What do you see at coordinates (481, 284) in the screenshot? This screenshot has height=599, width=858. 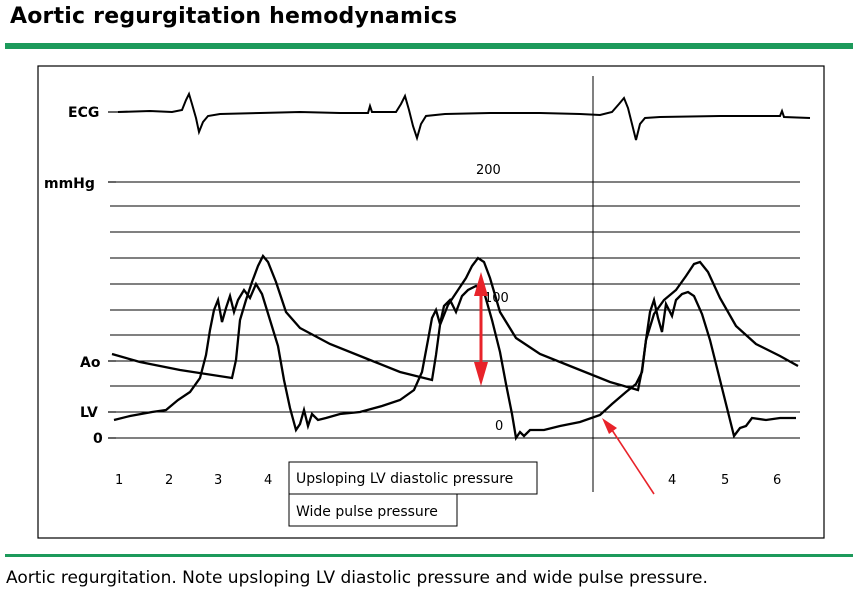 I see `arrow-head-up` at bounding box center [481, 284].